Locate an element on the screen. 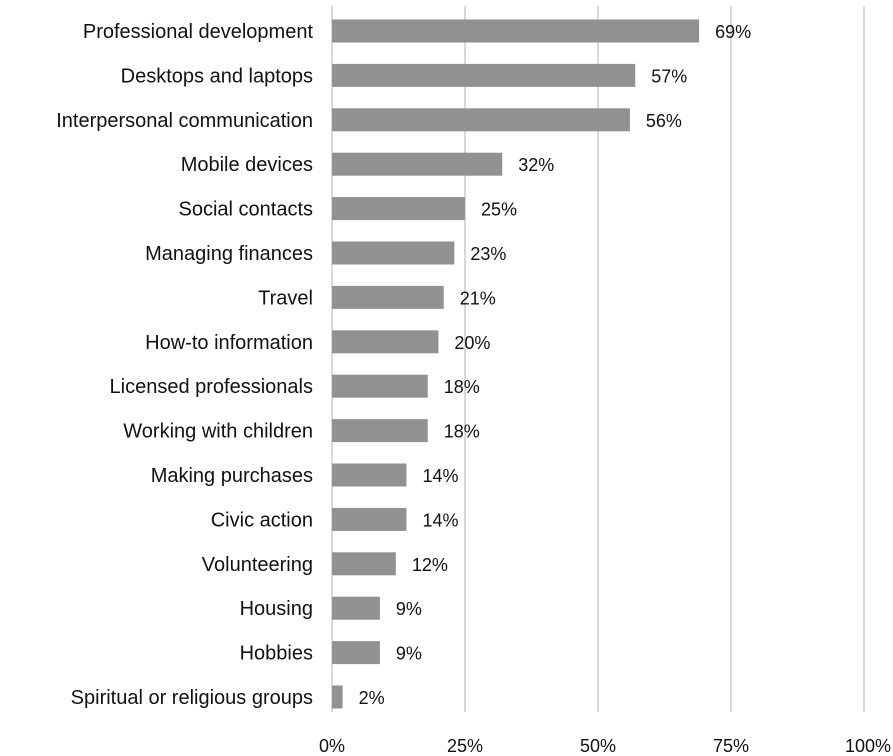 The height and width of the screenshot is (756, 893). value-label: 56% is located at coordinates (664, 121).